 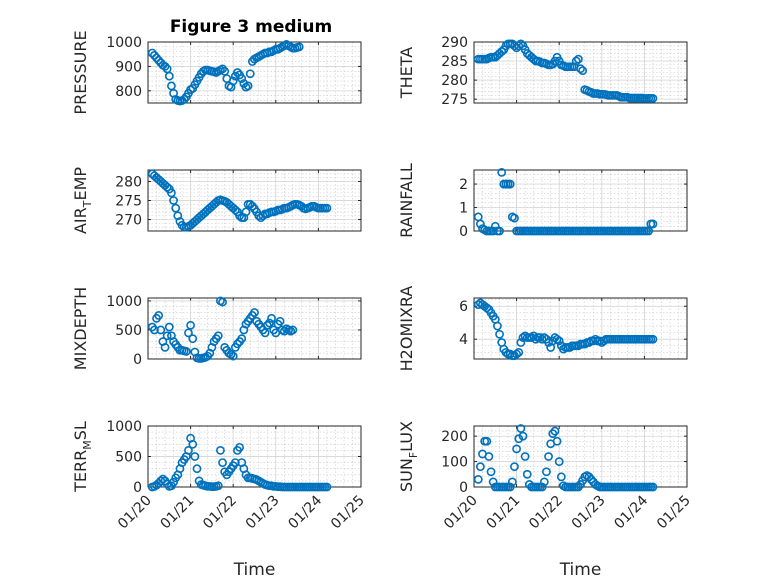 I want to click on subplot-air-temp: 270 275 280 AIRTEMP, so click(x=216, y=200).